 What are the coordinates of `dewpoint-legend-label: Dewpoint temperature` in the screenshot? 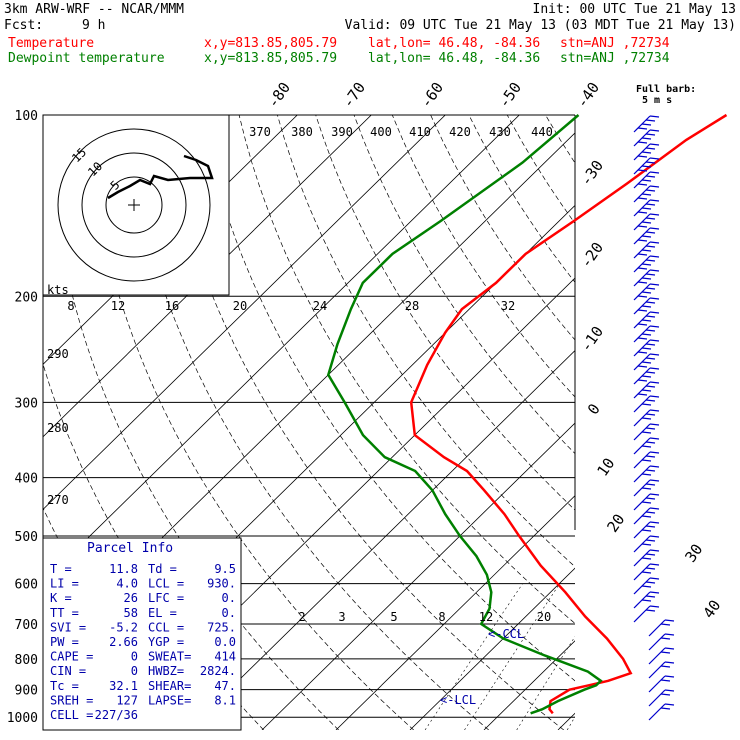 It's located at (86, 58).